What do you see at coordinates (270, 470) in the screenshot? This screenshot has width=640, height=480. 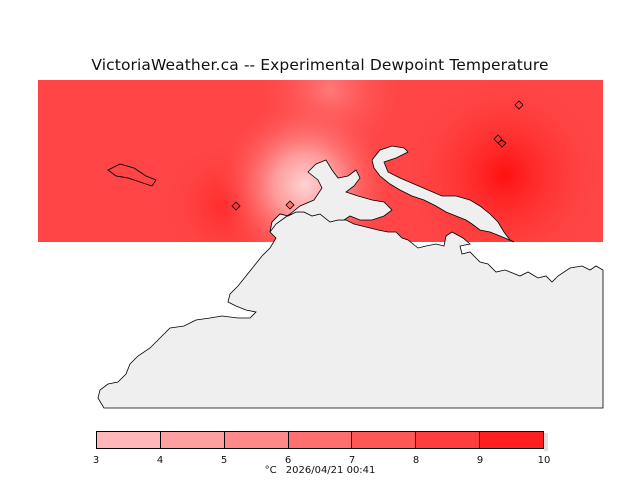 I see `unit-label: °C` at bounding box center [270, 470].